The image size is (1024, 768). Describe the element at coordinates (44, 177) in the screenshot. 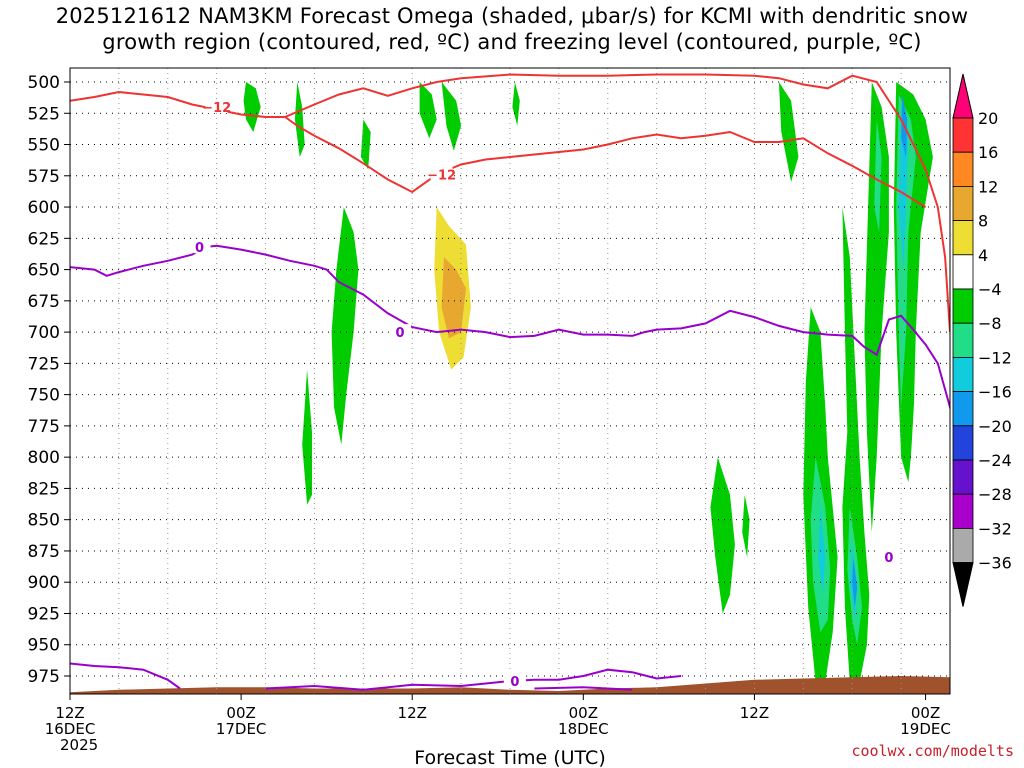

I see `y-tick-label: 575` at that location.